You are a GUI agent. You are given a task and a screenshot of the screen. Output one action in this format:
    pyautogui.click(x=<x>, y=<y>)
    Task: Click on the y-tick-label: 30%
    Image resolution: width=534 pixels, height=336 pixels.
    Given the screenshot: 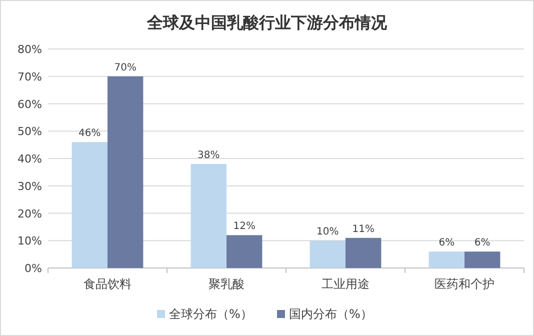 What is the action you would take?
    pyautogui.click(x=30, y=186)
    